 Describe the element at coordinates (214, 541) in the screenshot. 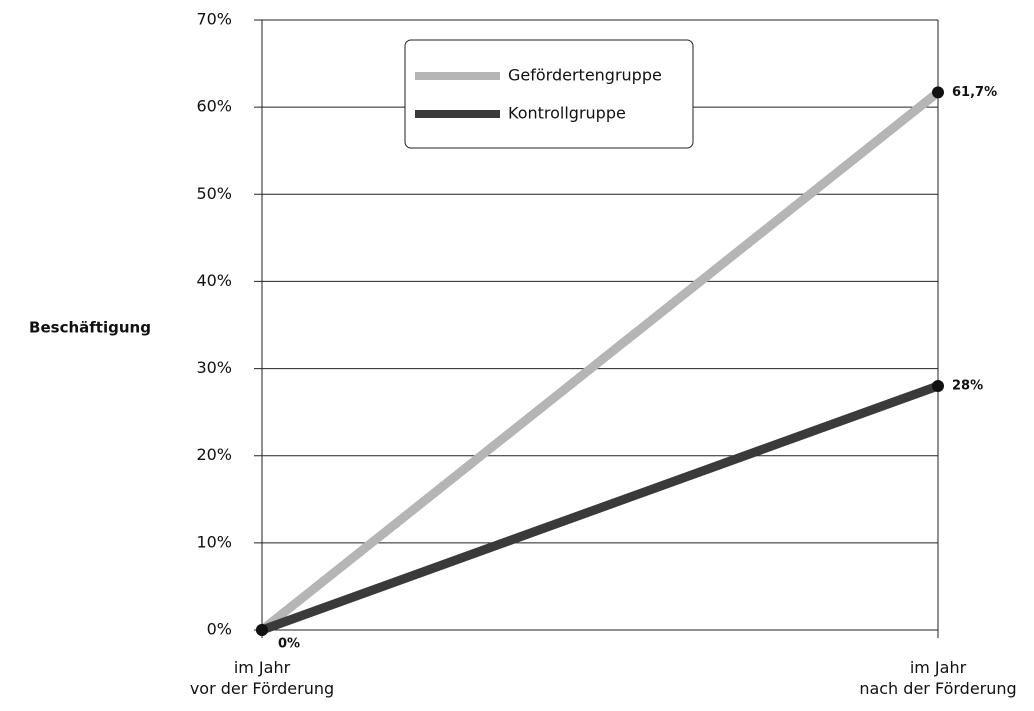

I see `y-tick-label: 10%` at that location.